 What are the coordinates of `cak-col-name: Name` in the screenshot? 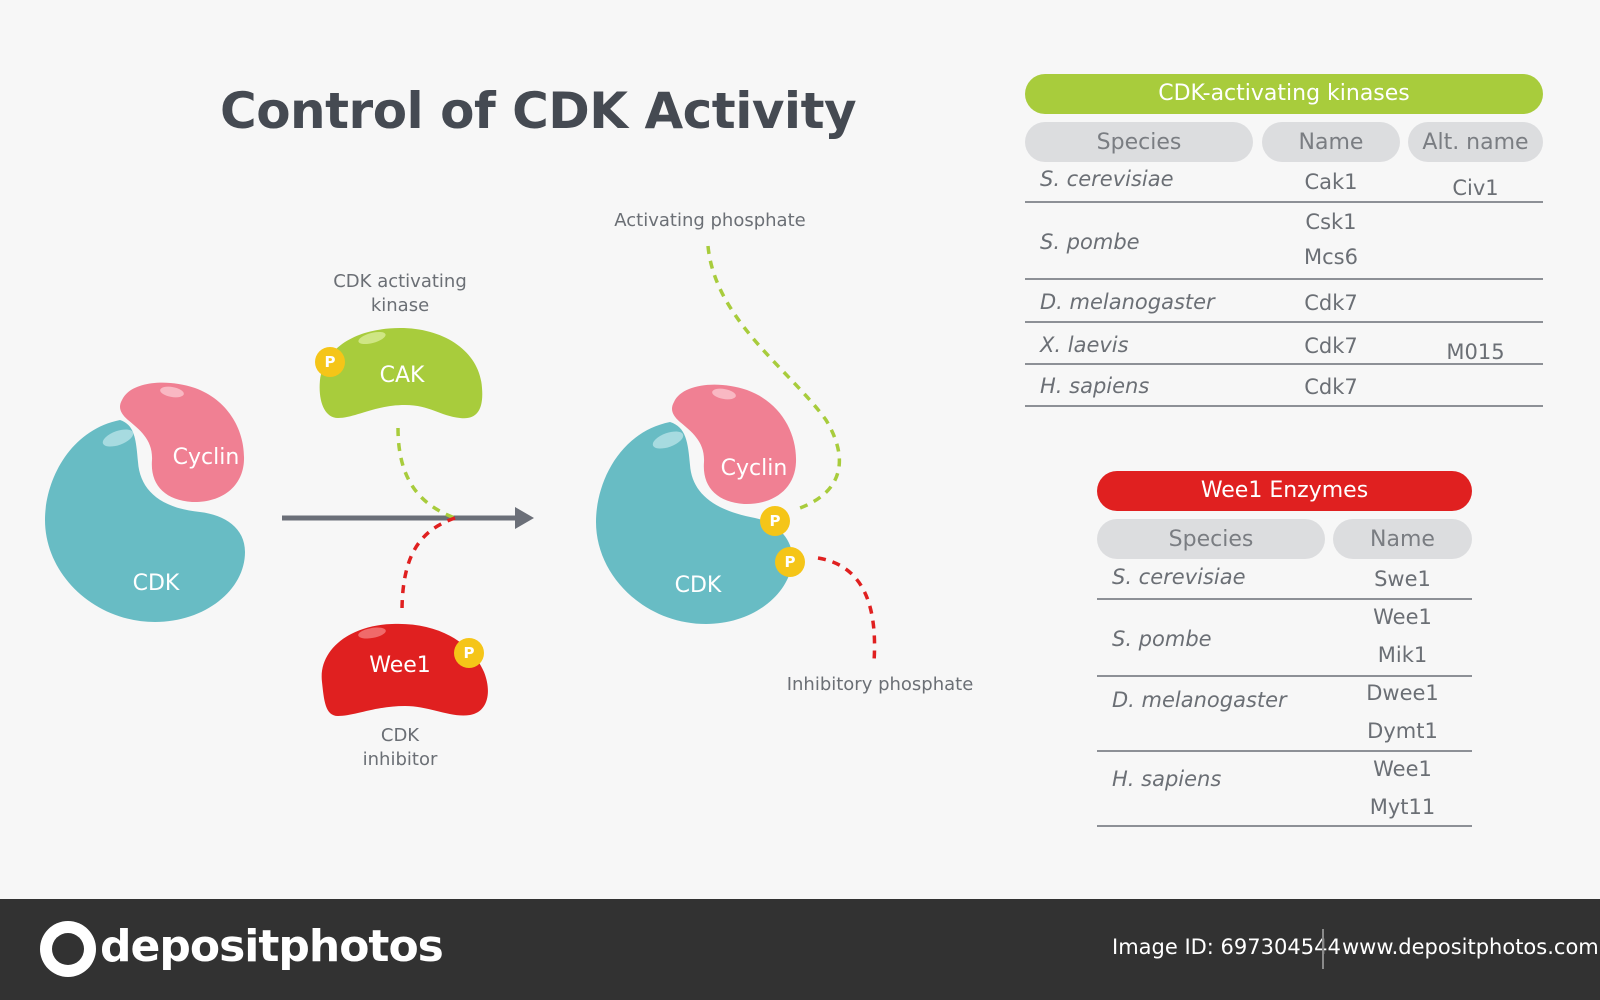 It's located at (1331, 142).